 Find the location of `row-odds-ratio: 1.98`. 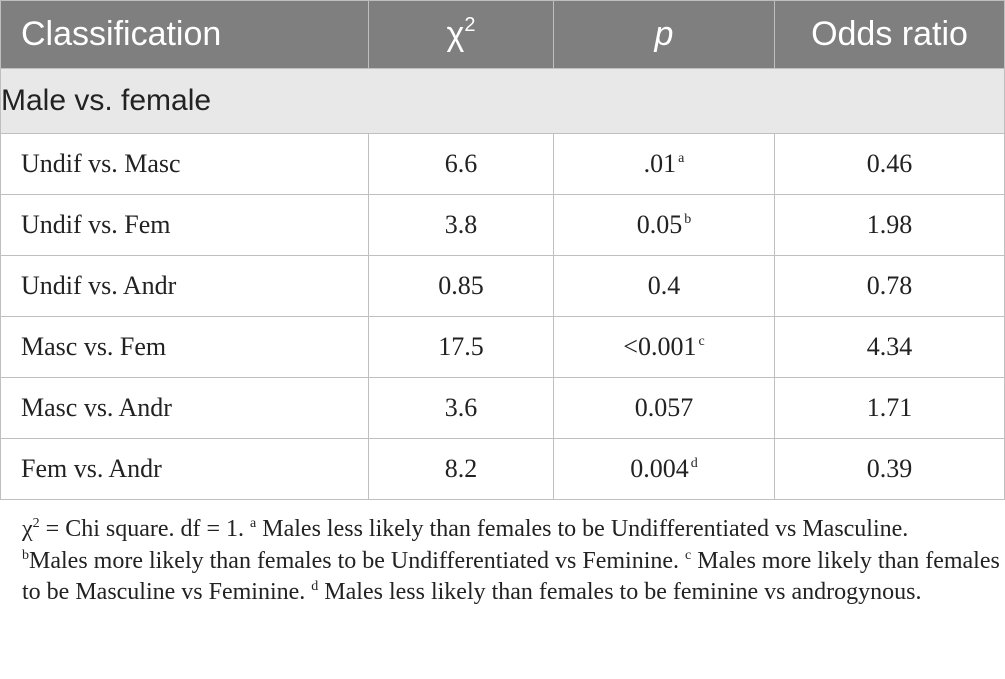

row-odds-ratio: 1.98 is located at coordinates (889, 225).